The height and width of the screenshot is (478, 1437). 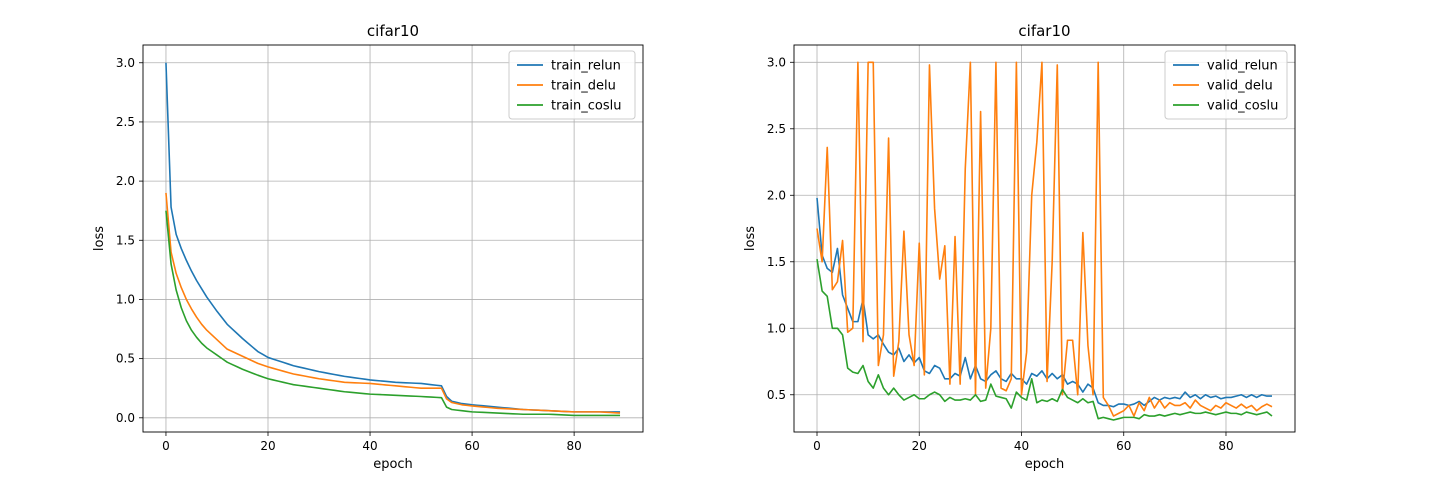 I want to click on legend-label: valid_delu, so click(x=1240, y=86).